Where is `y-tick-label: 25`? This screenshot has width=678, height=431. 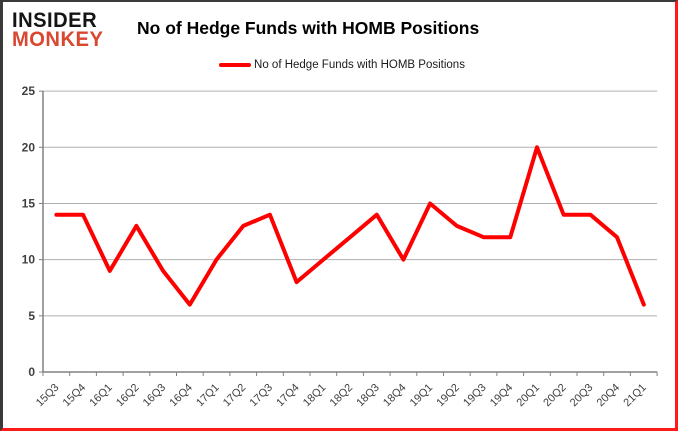
y-tick-label: 25 is located at coordinates (29, 91).